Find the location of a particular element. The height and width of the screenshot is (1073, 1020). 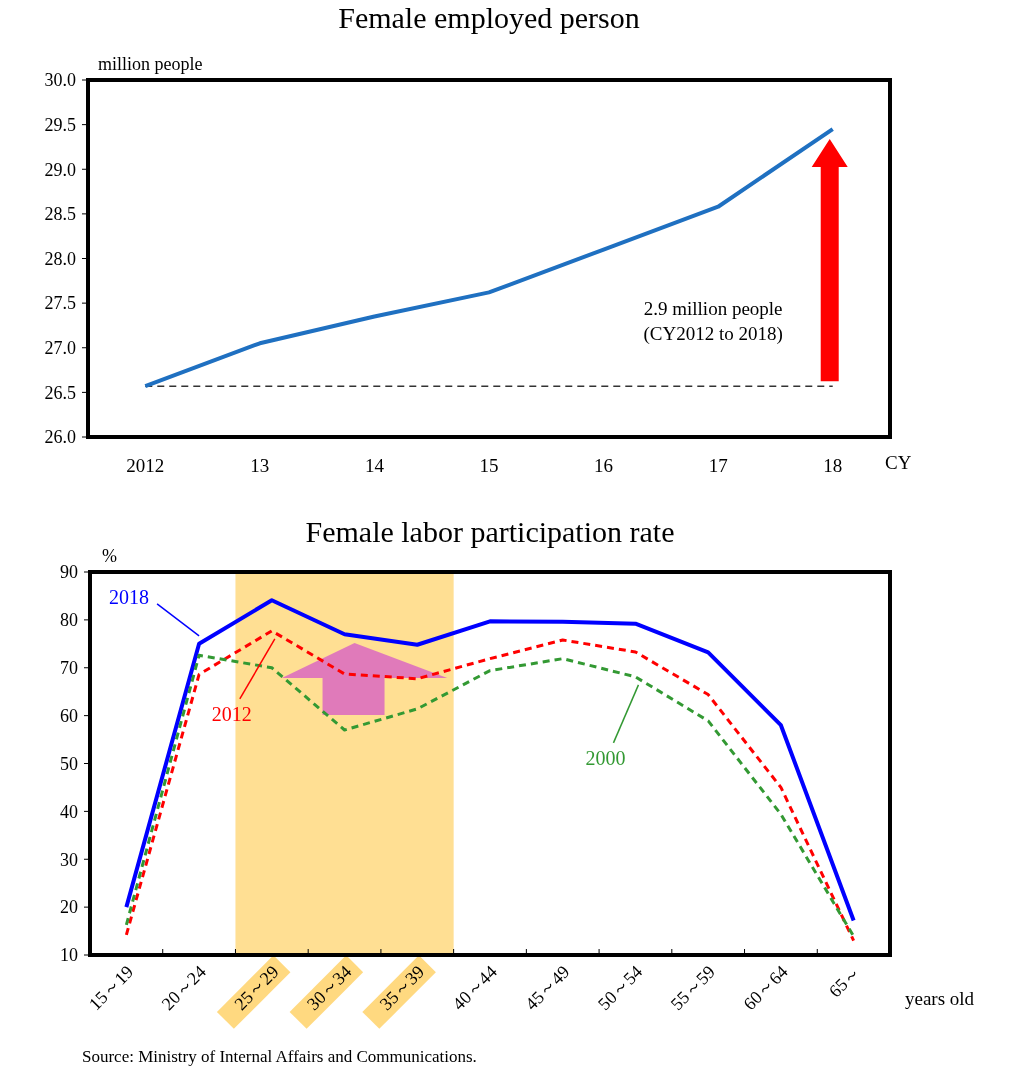

x-tick-label: 13 is located at coordinates (260, 465).